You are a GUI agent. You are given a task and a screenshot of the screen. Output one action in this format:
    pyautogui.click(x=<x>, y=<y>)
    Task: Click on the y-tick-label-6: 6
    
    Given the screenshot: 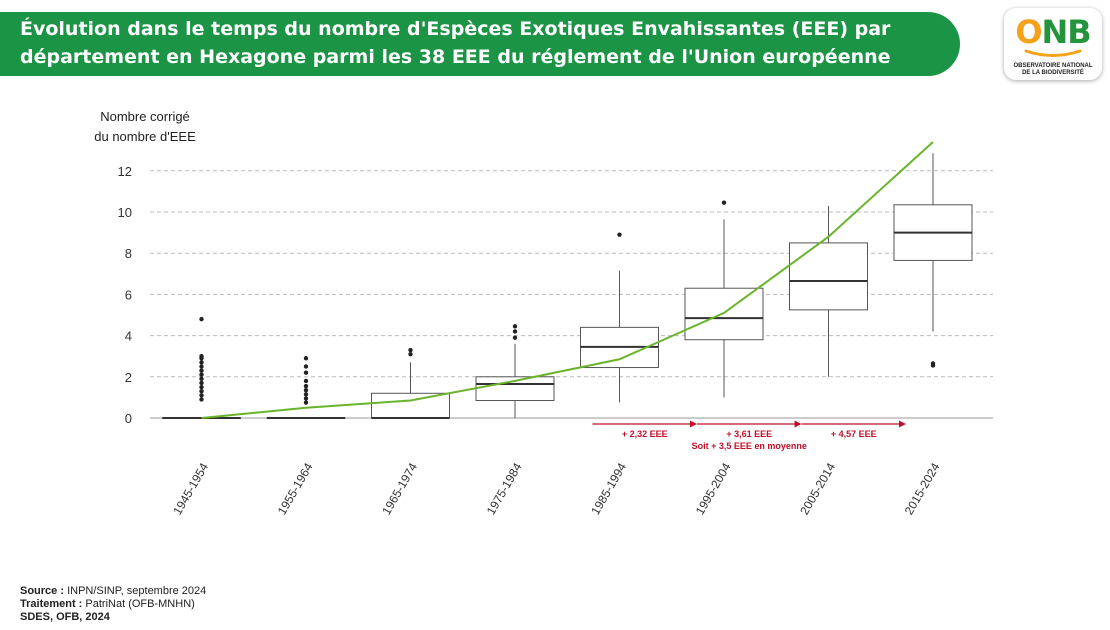 What is the action you would take?
    pyautogui.click(x=128, y=294)
    